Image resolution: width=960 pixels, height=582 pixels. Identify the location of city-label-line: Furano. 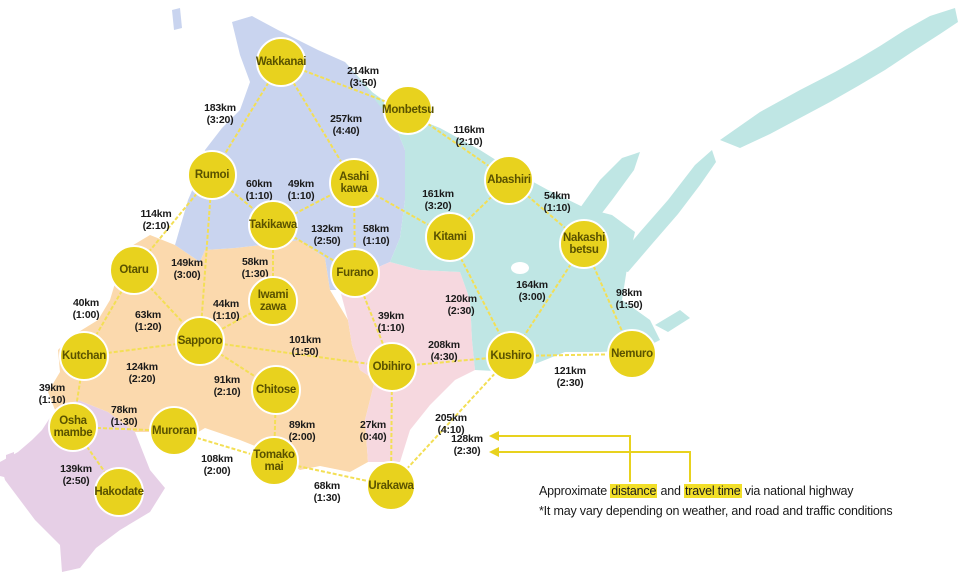
(354, 273).